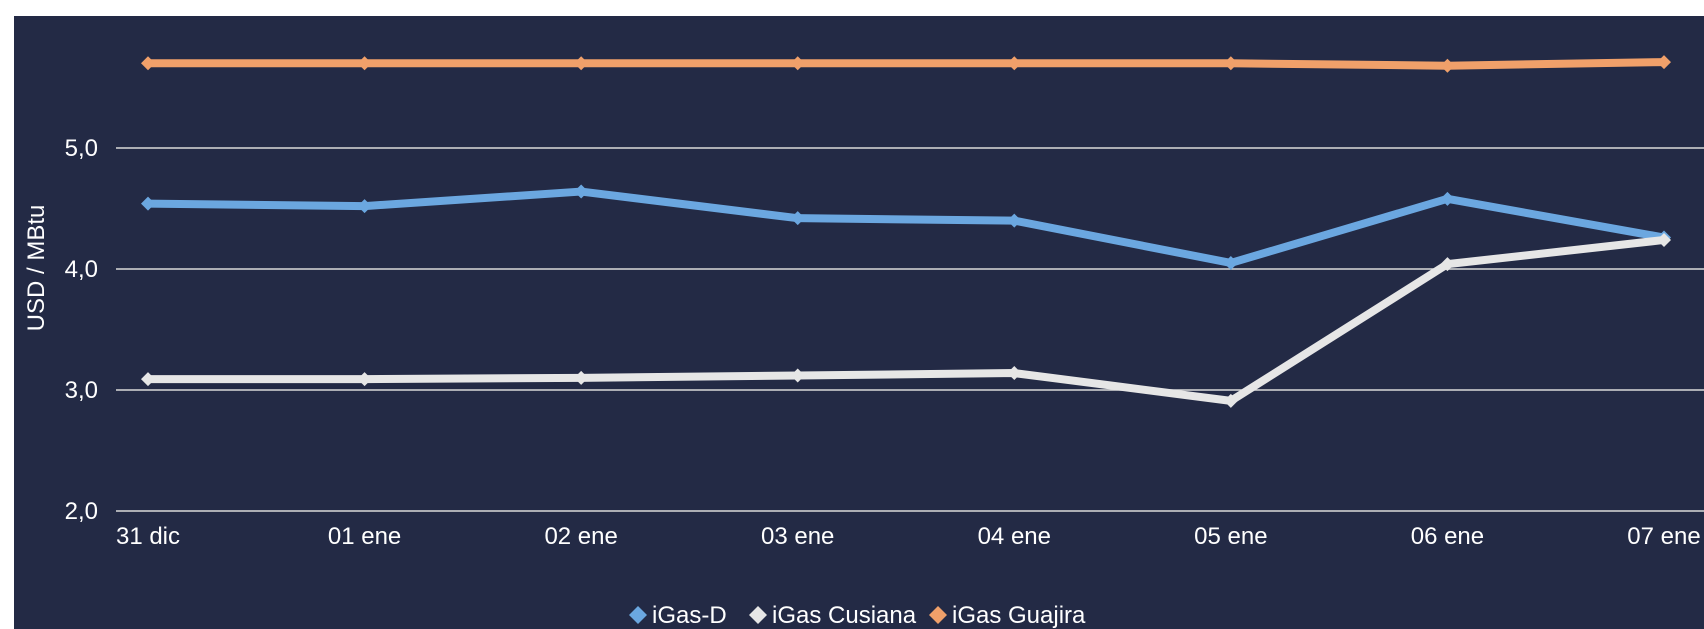 This screenshot has height=629, width=1704. Describe the element at coordinates (148, 536) in the screenshot. I see `x-tick-label: 31 dic` at that location.